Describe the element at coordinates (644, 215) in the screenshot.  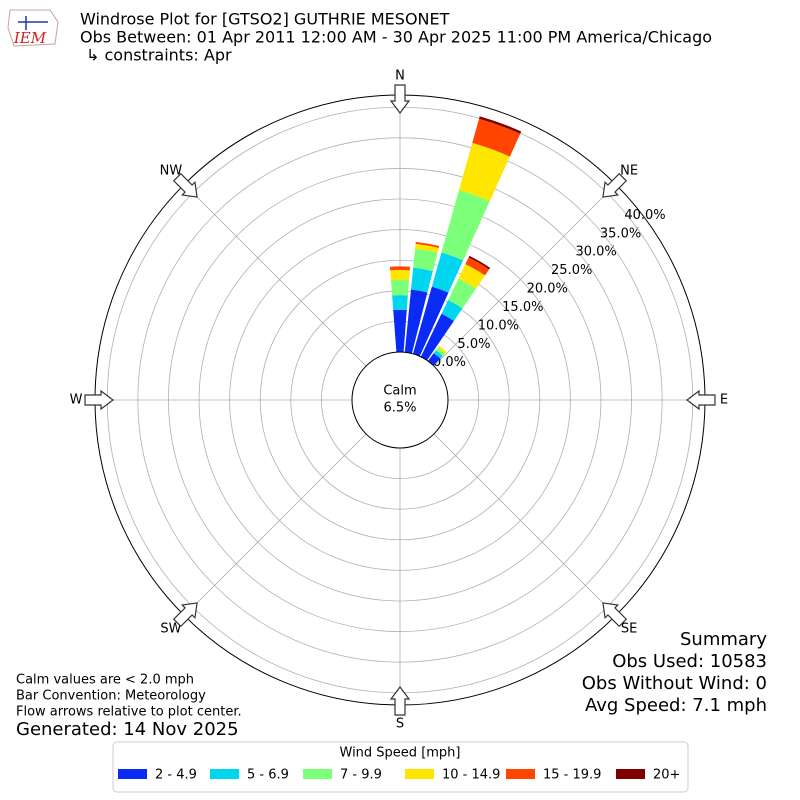
I see `r-tick-label: 40.0%` at that location.